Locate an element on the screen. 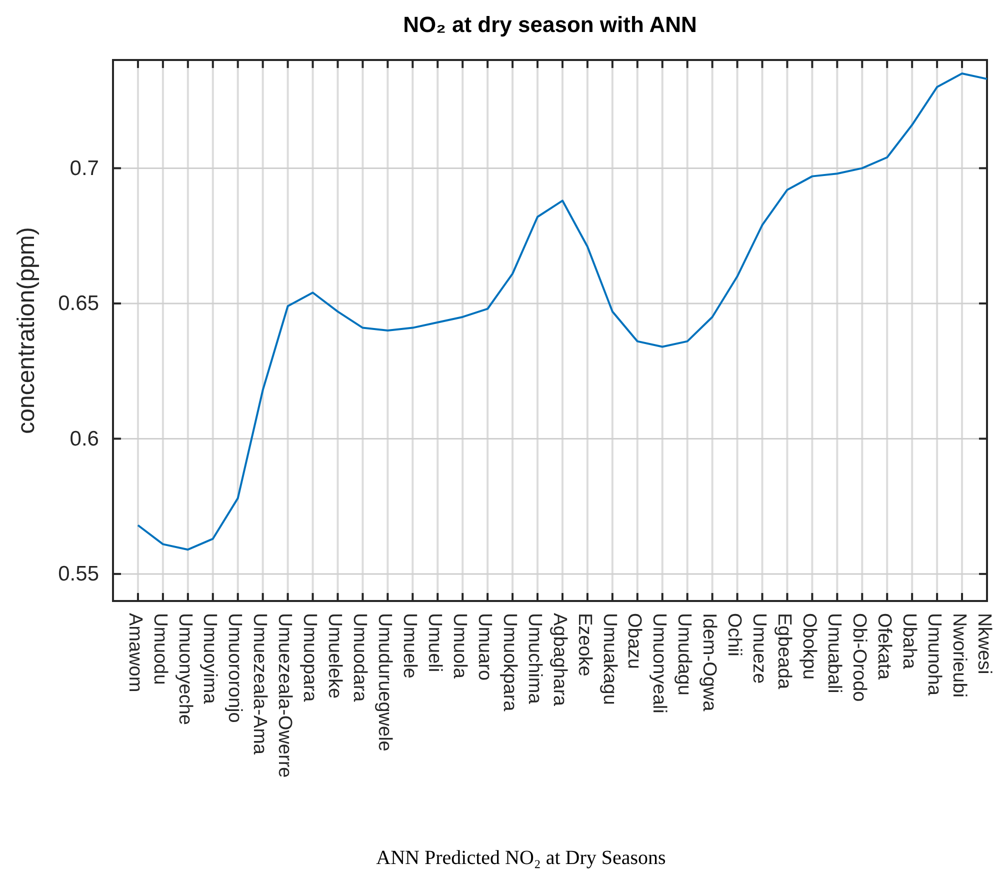 This screenshot has width=995, height=873. x-tick-label: Umuonyeche is located at coordinates (185, 669).